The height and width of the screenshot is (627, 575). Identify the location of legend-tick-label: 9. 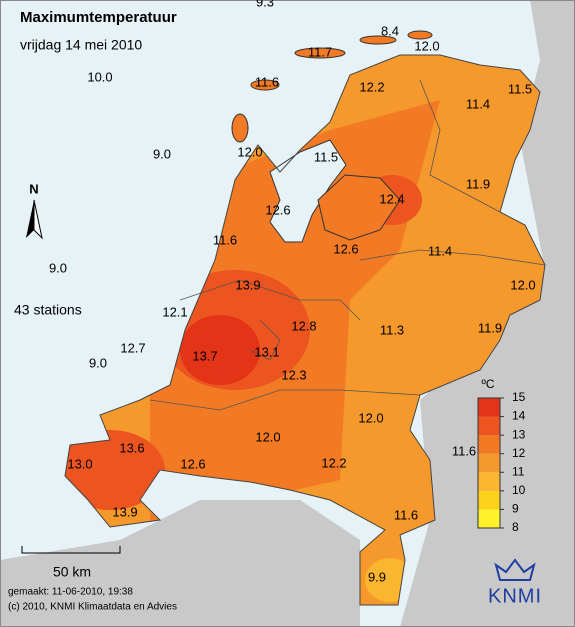
(515, 509).